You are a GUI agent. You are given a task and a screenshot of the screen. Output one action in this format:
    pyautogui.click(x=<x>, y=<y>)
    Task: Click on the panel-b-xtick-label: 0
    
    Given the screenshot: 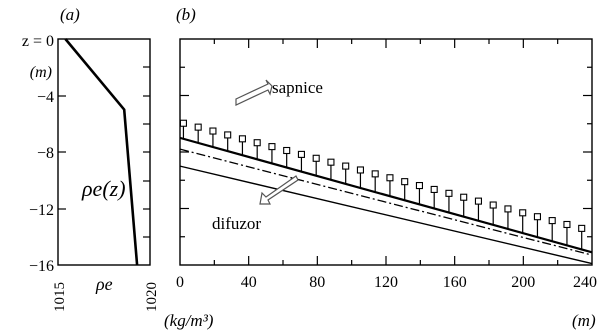 What is the action you would take?
    pyautogui.click(x=180, y=282)
    